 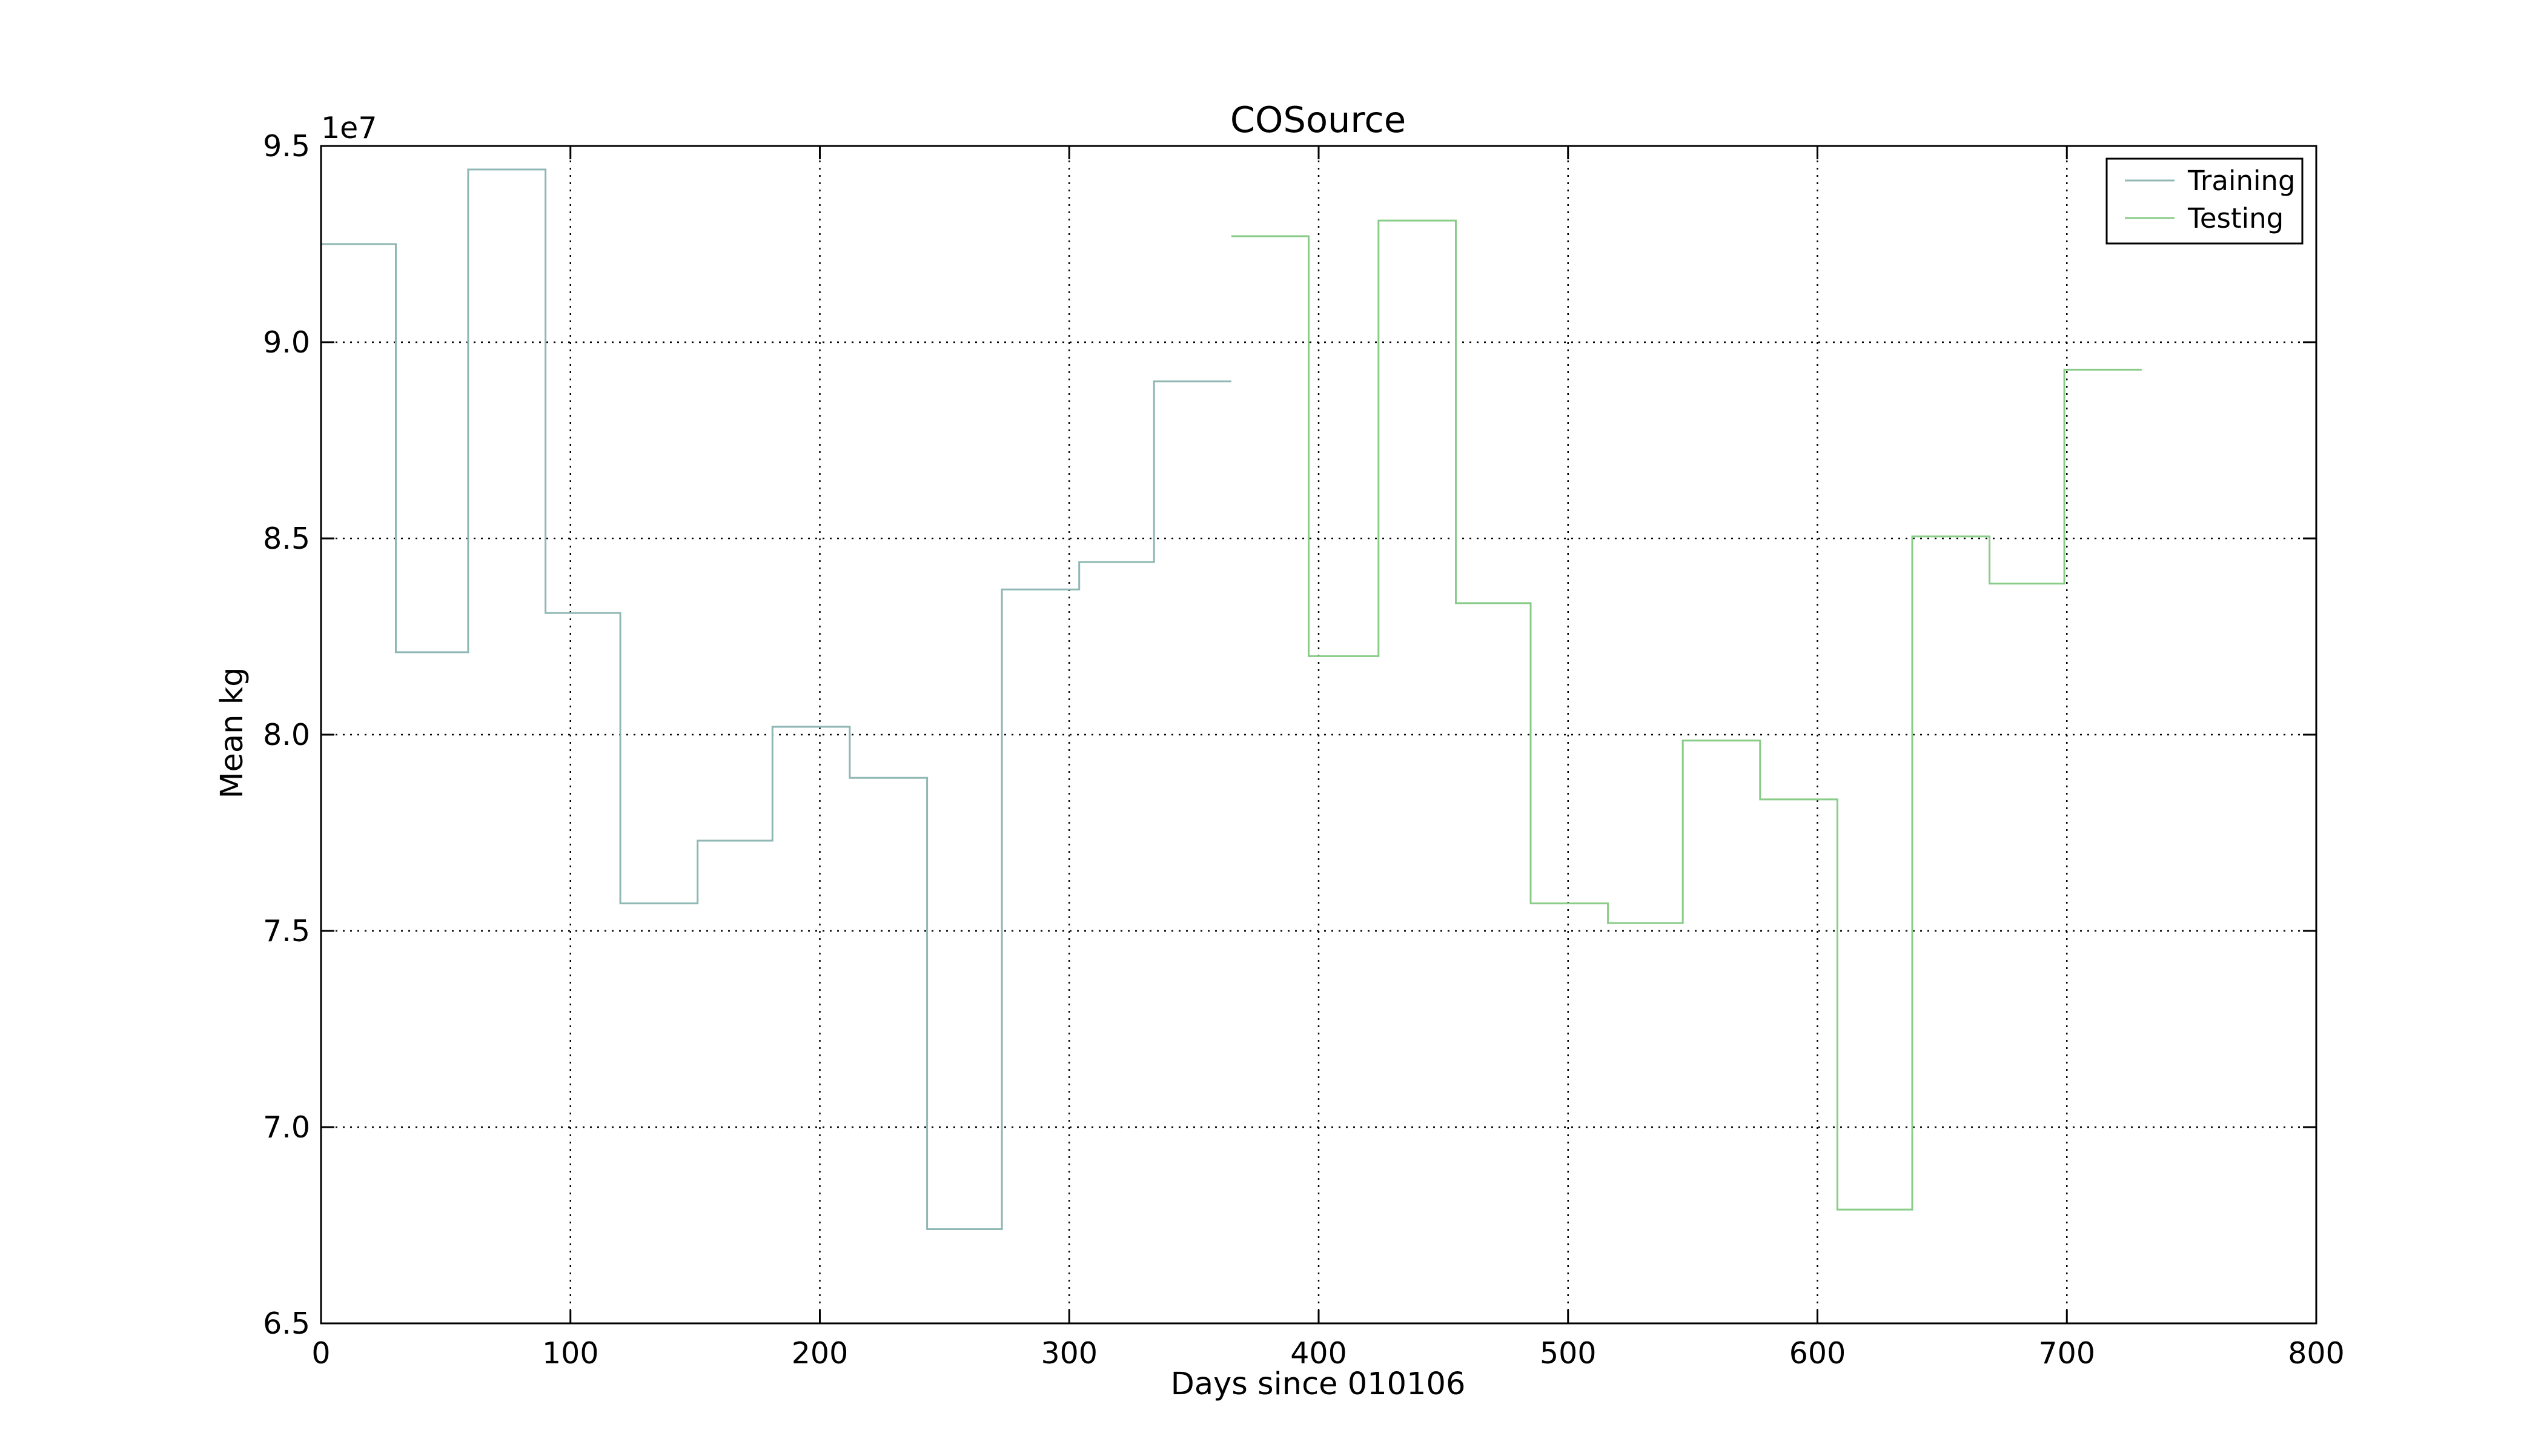 I want to click on y-tick-label: 8.5, so click(x=286, y=538).